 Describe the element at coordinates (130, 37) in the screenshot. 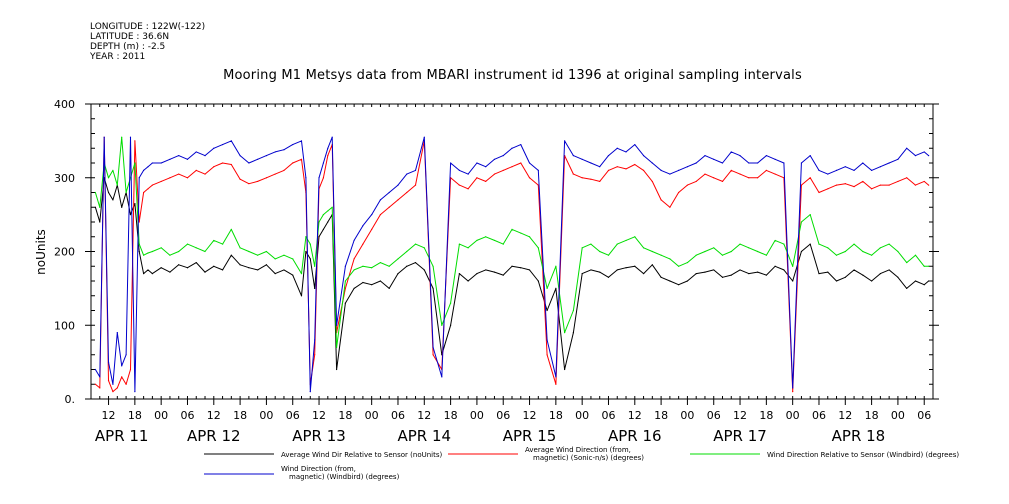

I see `latitude-label: LATITUDE : 36.6N` at that location.